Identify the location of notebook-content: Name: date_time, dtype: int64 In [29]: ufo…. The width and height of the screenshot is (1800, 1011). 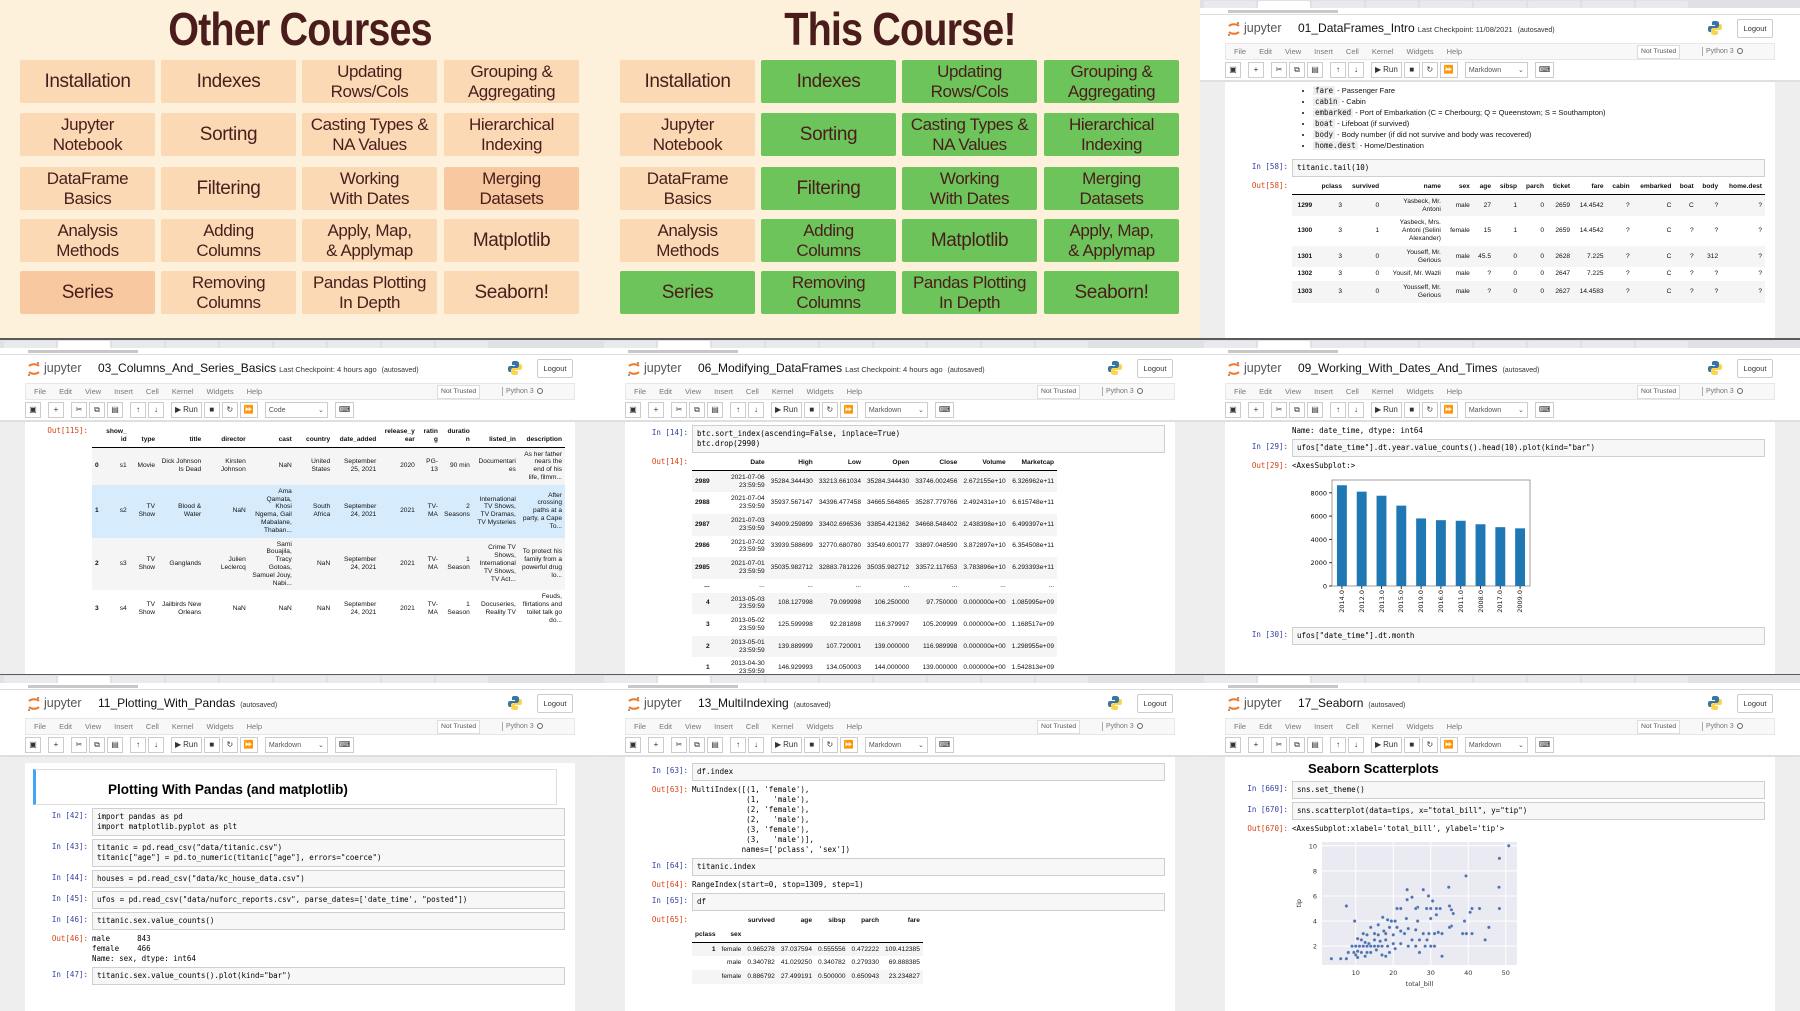
(1500, 548).